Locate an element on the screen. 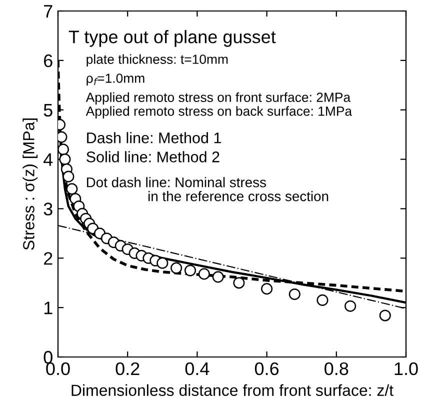  y-tick-label: 1 is located at coordinates (48, 308).